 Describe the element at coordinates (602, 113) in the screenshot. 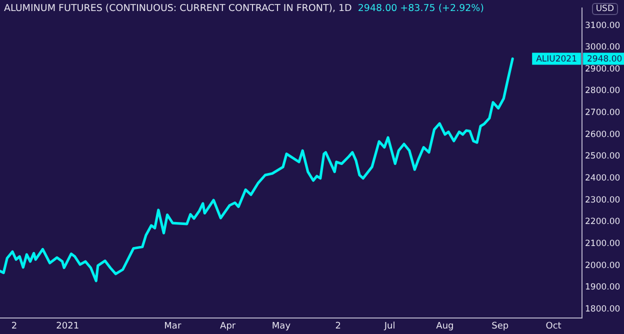

I see `y-tick-label: 2700.00` at that location.